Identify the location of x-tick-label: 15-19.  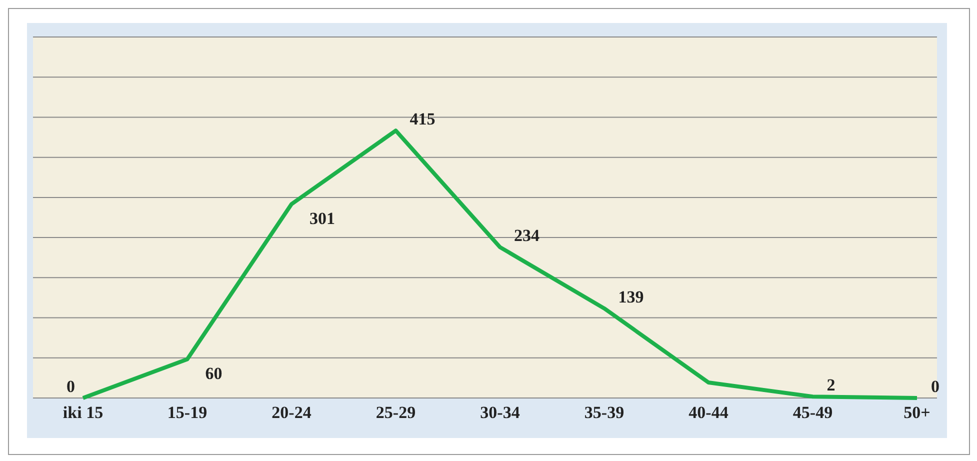
(187, 412).